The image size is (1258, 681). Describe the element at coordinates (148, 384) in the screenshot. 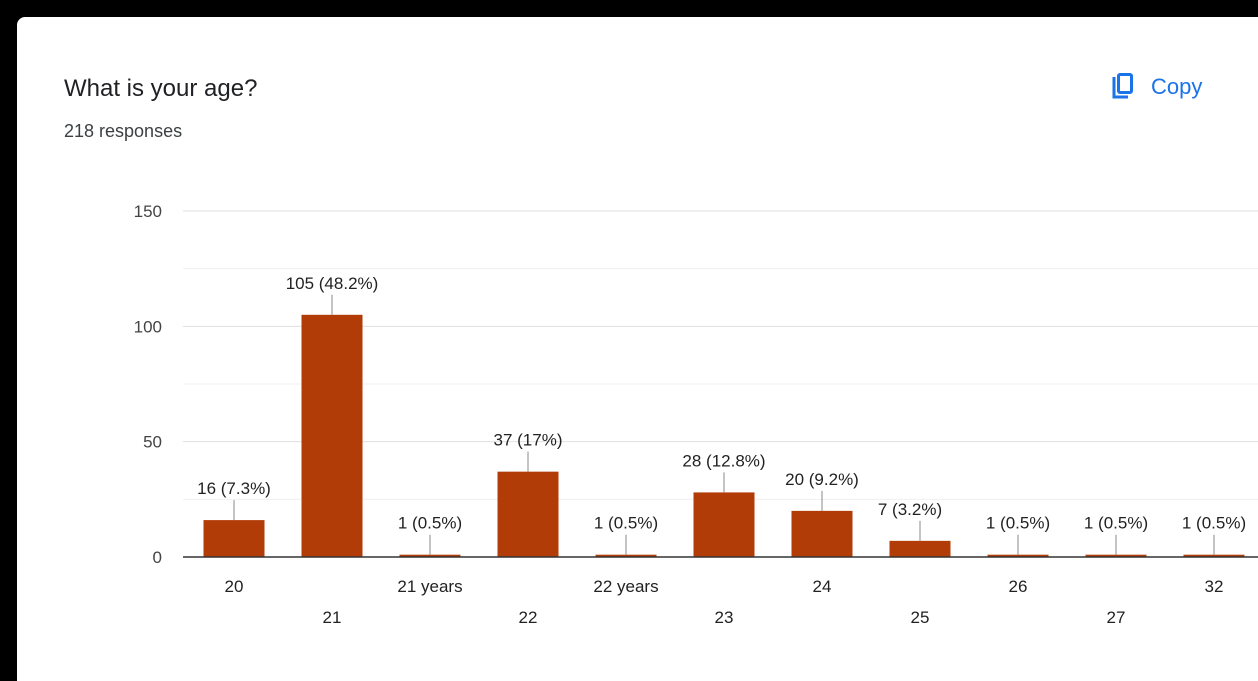

I see `y-axis-ticks: 0 50 100 150` at that location.